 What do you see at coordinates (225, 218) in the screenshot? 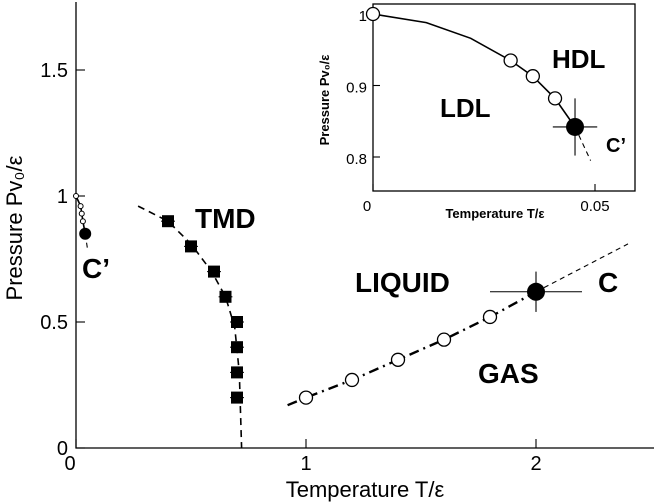
I see `region-label-tmd: TMD` at bounding box center [225, 218].